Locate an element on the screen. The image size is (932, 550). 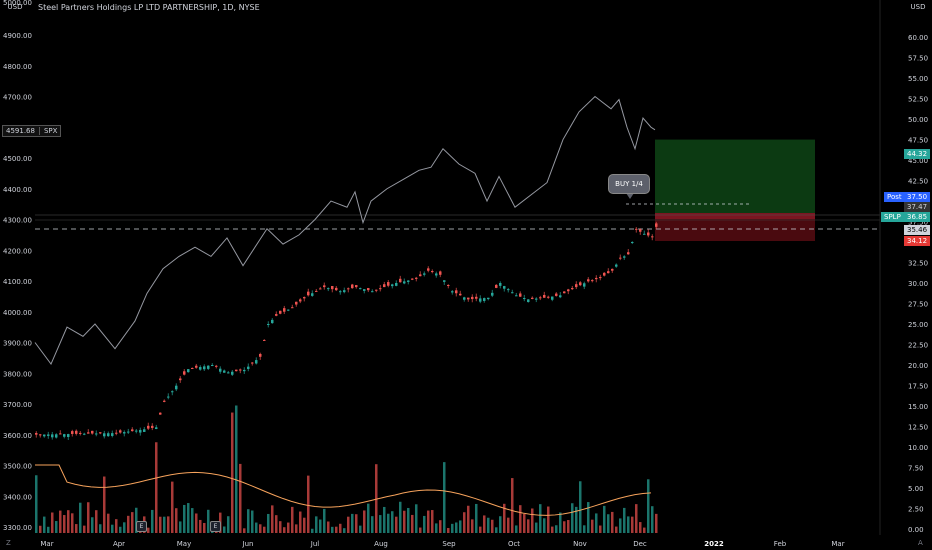
right-axis-tick: 60.00 is located at coordinates (918, 38).